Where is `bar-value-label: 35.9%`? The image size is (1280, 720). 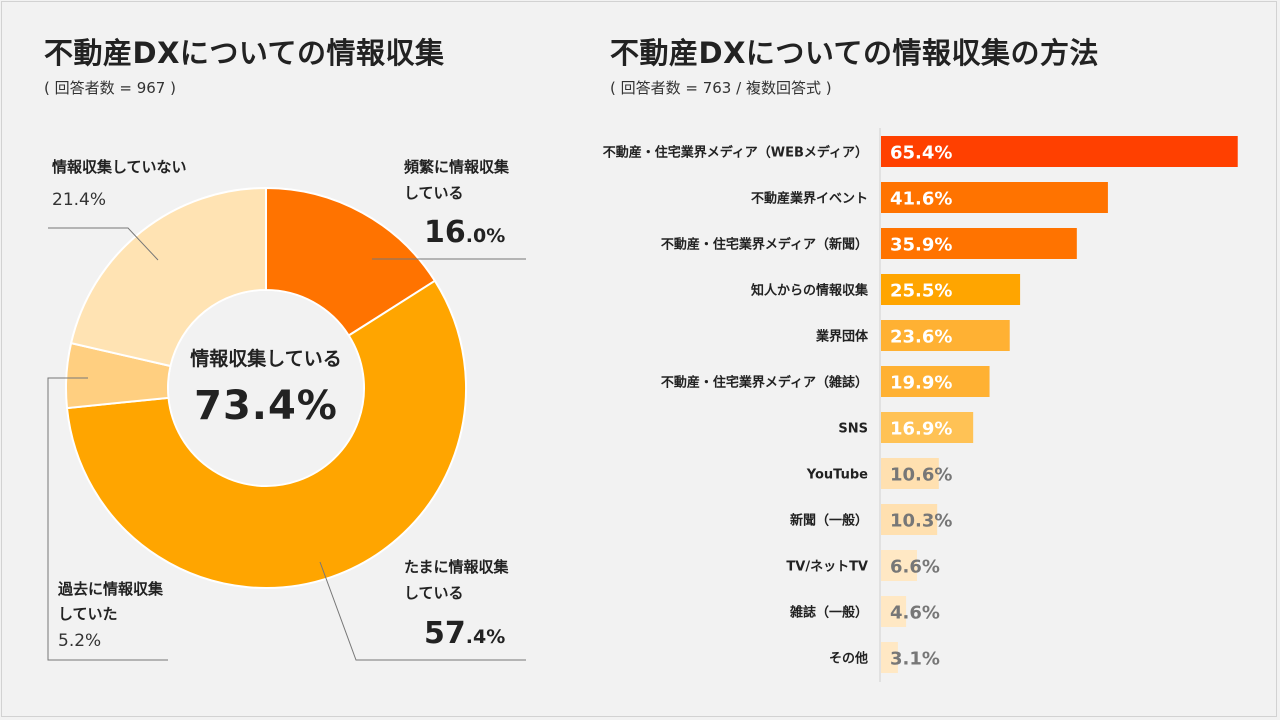
bar-value-label: 35.9% is located at coordinates (921, 245).